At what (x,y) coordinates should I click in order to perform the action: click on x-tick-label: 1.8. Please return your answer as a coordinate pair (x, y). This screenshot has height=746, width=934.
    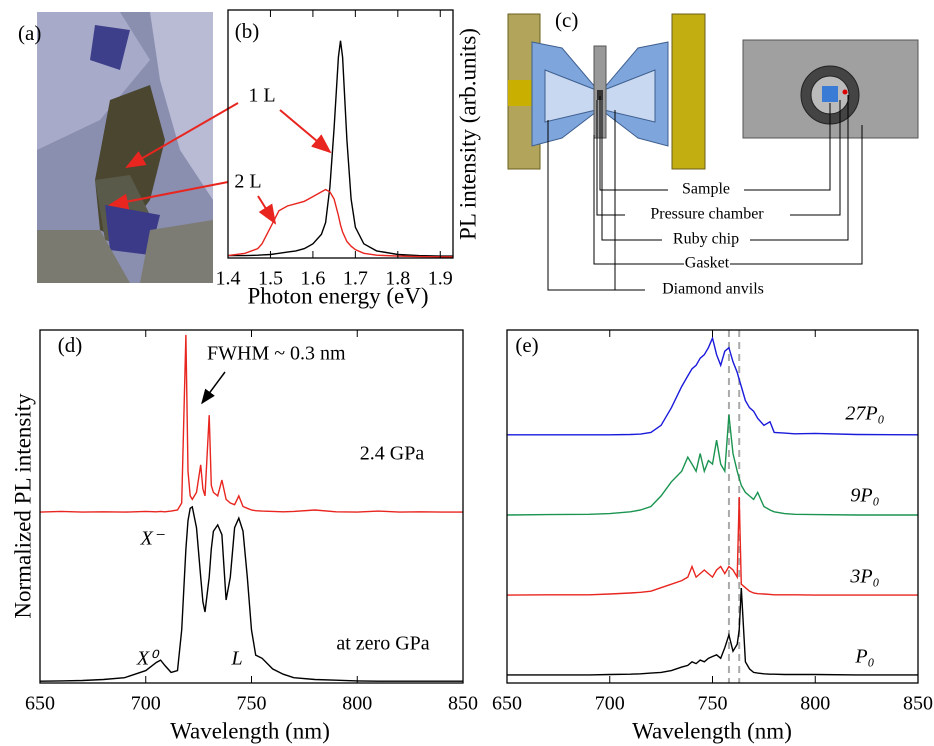
    Looking at the image, I should click on (397, 279).